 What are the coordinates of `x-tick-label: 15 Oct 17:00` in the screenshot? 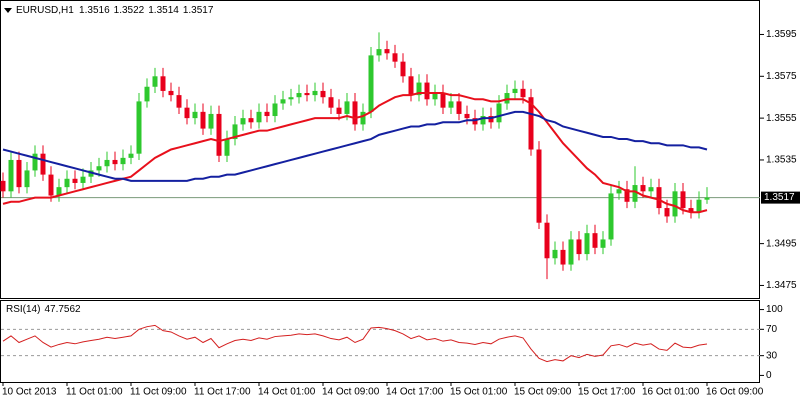 It's located at (607, 392).